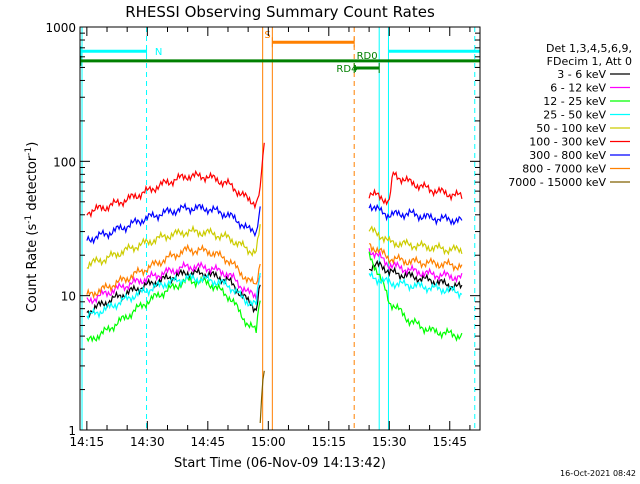 The image size is (640, 484). Describe the element at coordinates (581, 74) in the screenshot. I see `legend-label: 3 - 6 keV` at that location.